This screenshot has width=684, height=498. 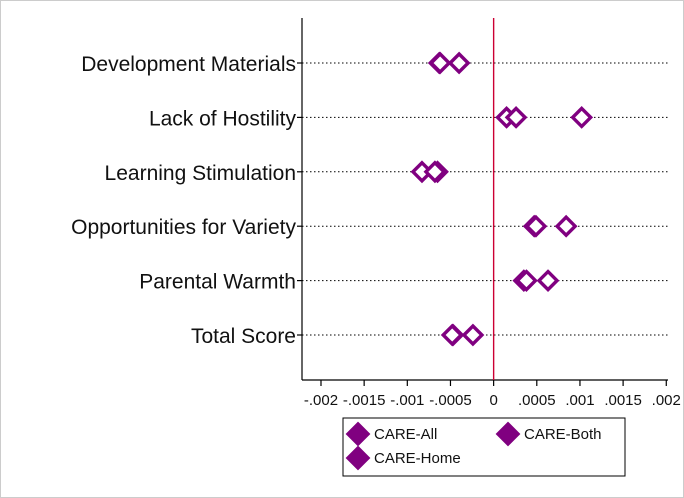 What do you see at coordinates (582, 117) in the screenshot?
I see `marker-care-home-lack-of-hostility` at bounding box center [582, 117].